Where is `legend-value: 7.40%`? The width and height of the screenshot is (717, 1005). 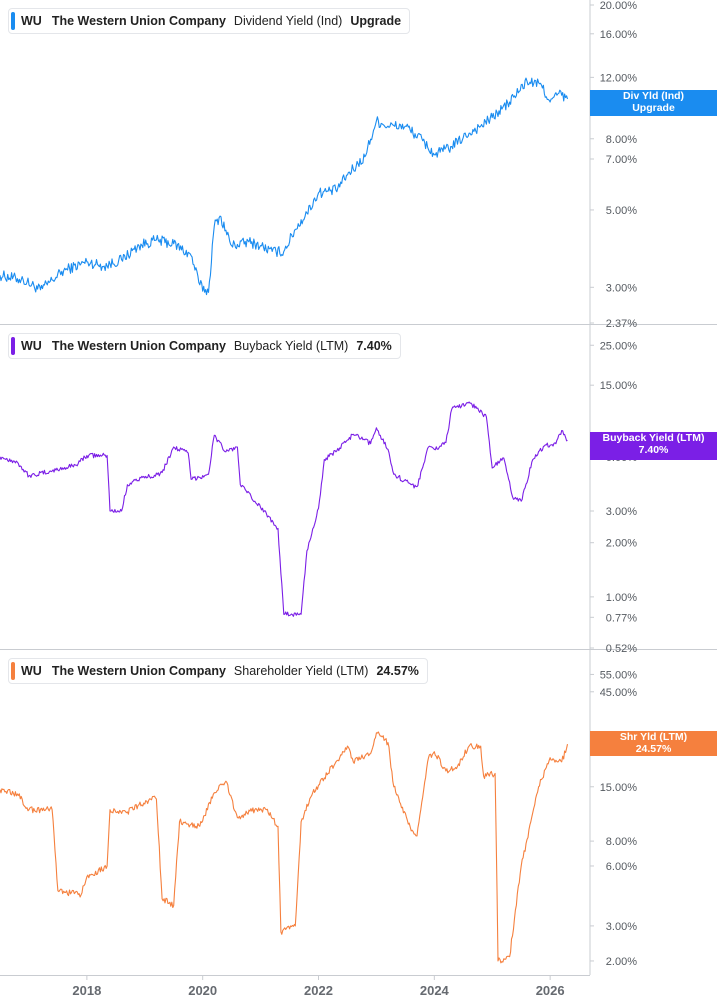 legend-value: 7.40% is located at coordinates (374, 346).